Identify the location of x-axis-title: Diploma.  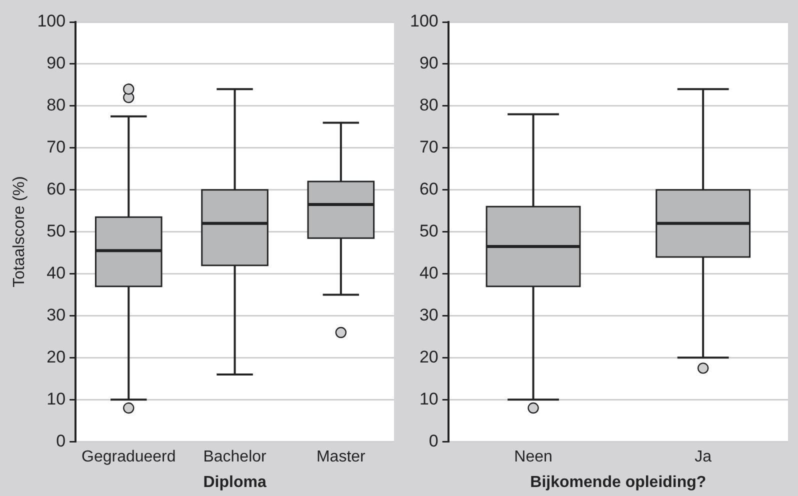
(234, 482).